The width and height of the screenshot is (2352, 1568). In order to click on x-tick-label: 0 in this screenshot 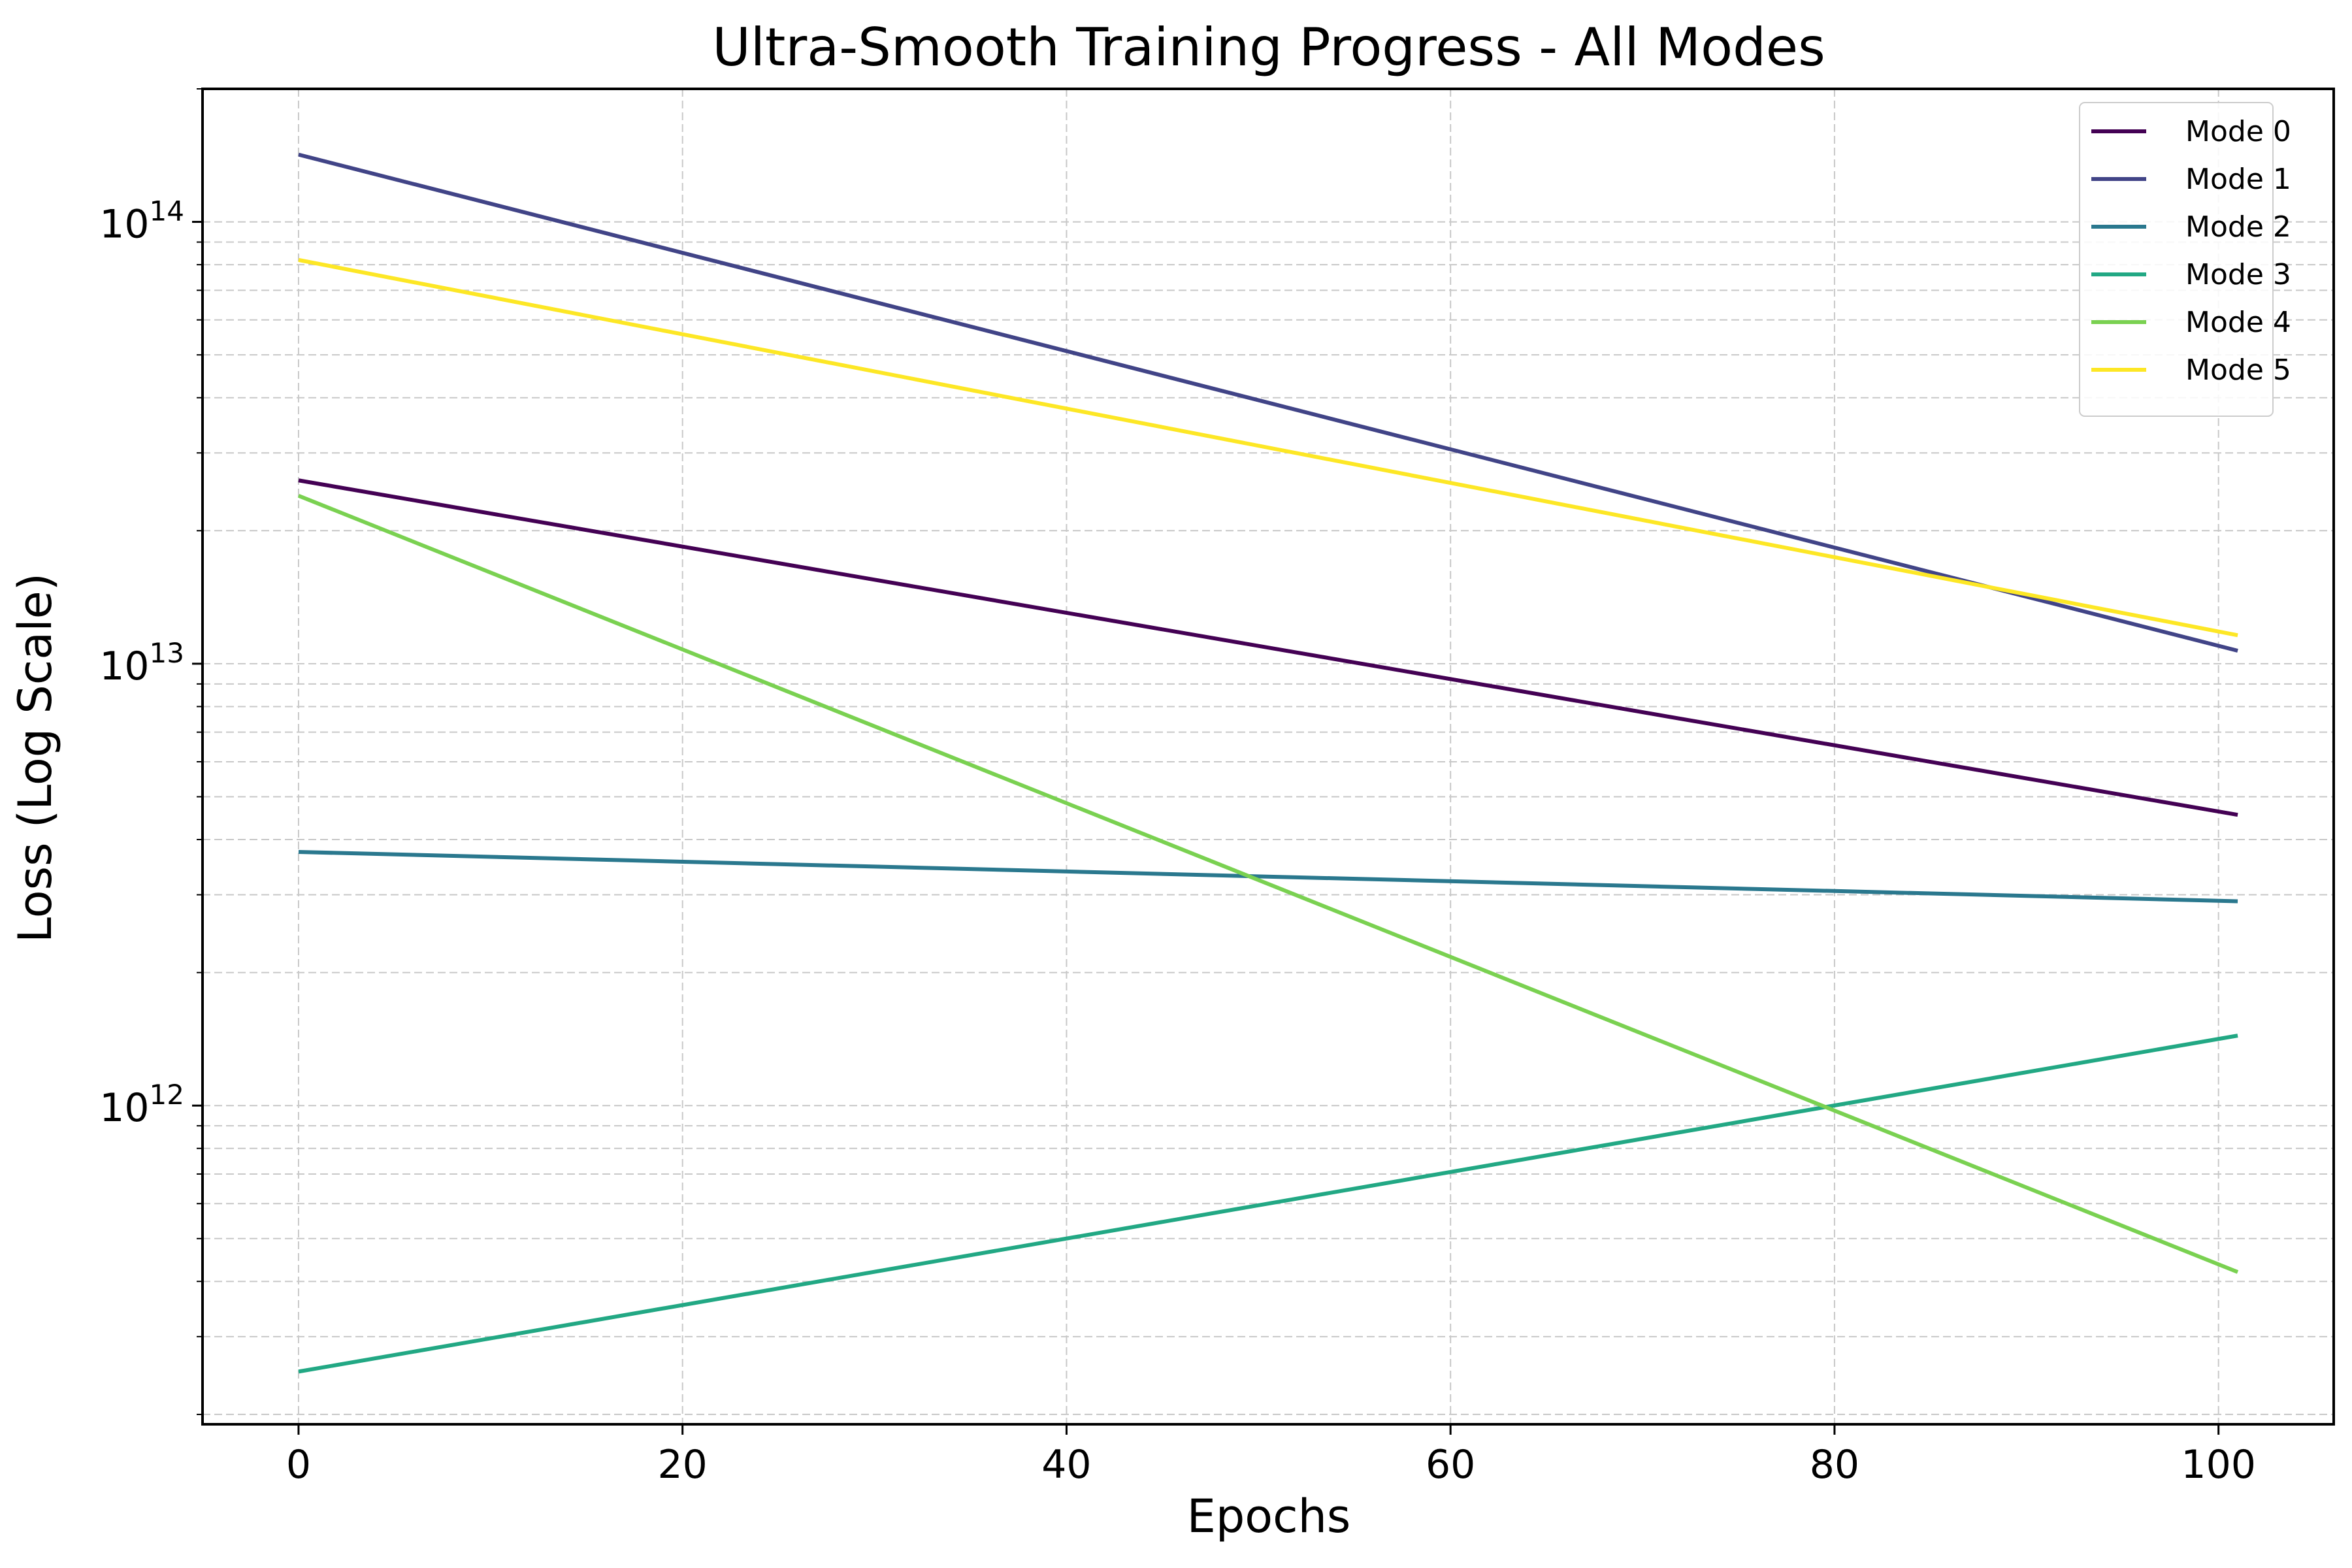, I will do `click(298, 1465)`.